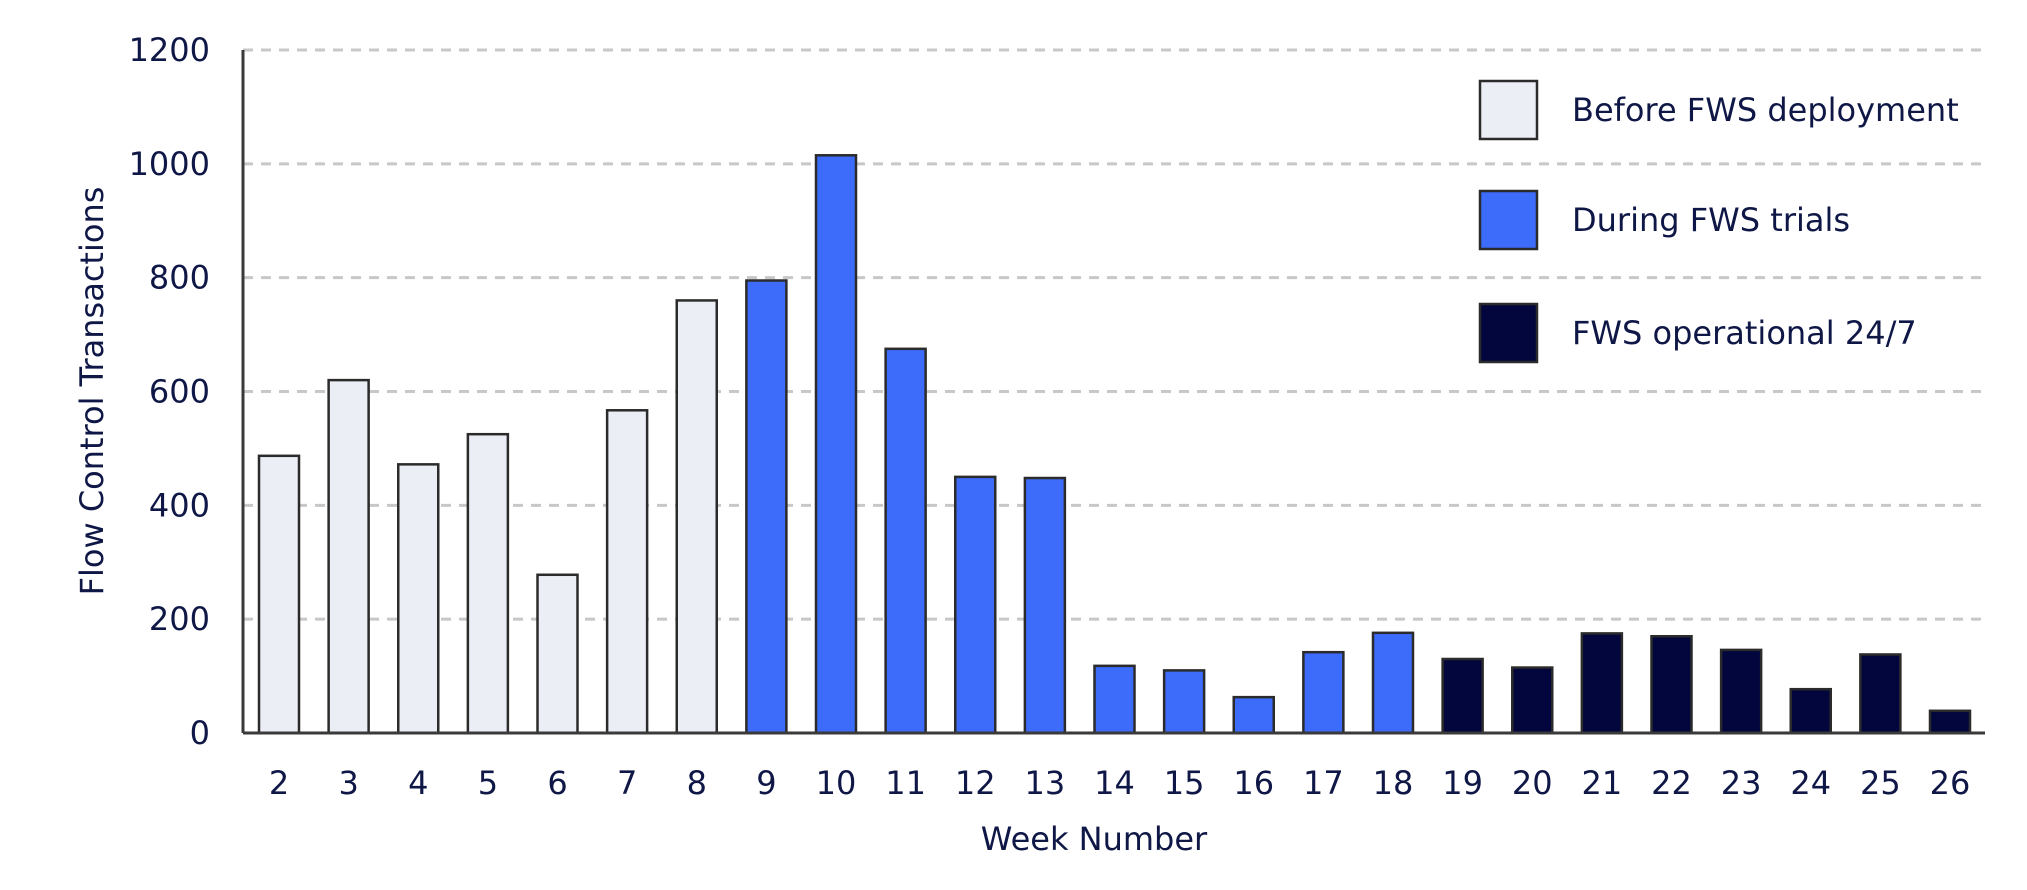 This screenshot has height=890, width=2027. I want to click on y-tick-label: 200, so click(179, 619).